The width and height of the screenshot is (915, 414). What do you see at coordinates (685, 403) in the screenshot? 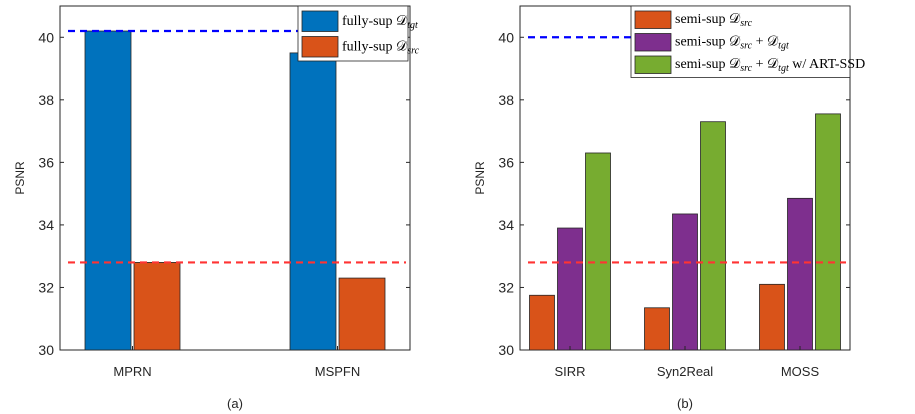
I see `subplot-caption: (b)` at bounding box center [685, 403].